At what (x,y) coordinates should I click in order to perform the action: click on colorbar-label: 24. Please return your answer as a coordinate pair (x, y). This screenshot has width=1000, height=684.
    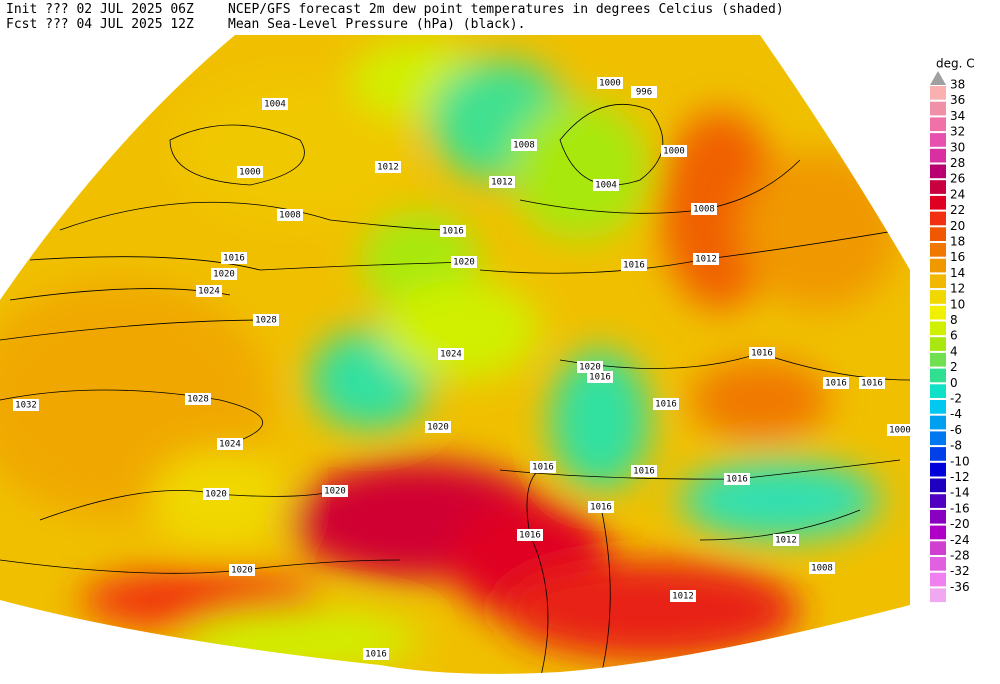
    Looking at the image, I should click on (957, 194).